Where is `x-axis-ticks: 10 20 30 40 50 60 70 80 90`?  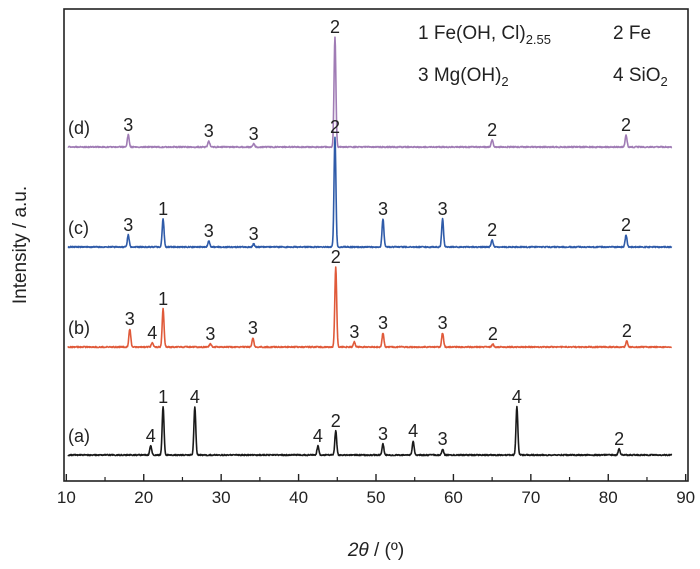 x-axis-ticks: 10 20 30 40 50 60 70 80 90 is located at coordinates (376, 490).